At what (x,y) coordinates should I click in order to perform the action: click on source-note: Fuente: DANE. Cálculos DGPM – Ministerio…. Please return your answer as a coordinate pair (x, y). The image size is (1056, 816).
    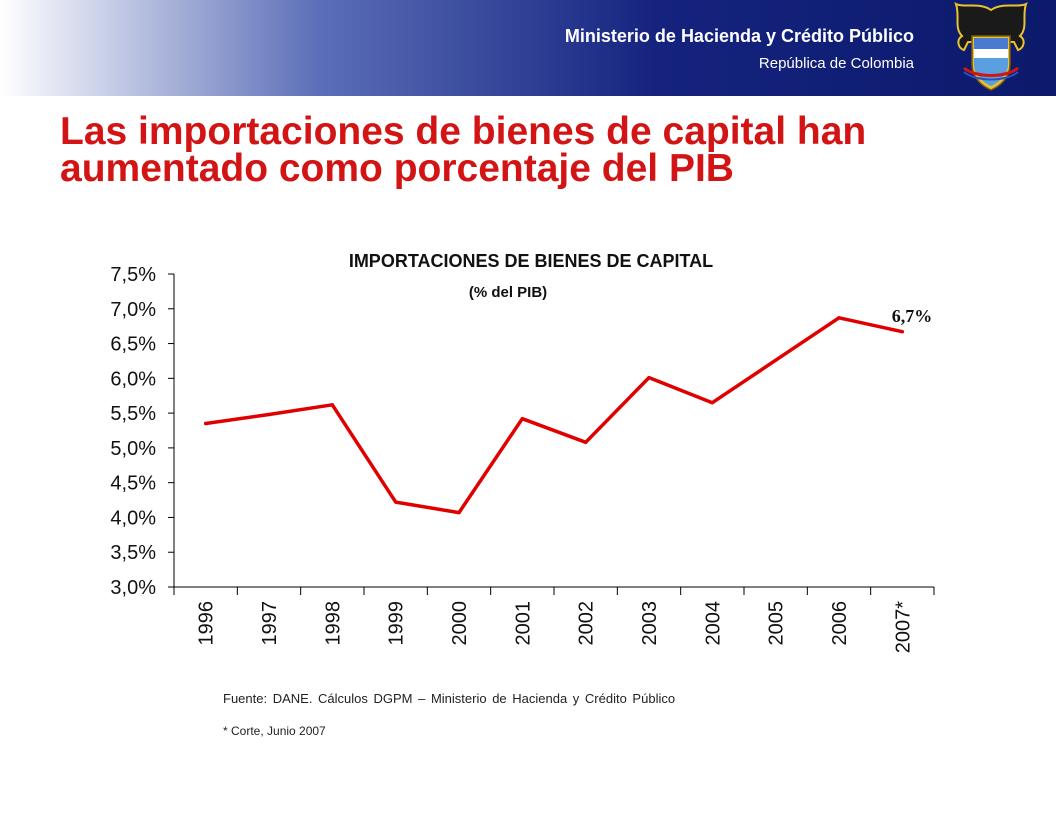
    Looking at the image, I should click on (449, 698).